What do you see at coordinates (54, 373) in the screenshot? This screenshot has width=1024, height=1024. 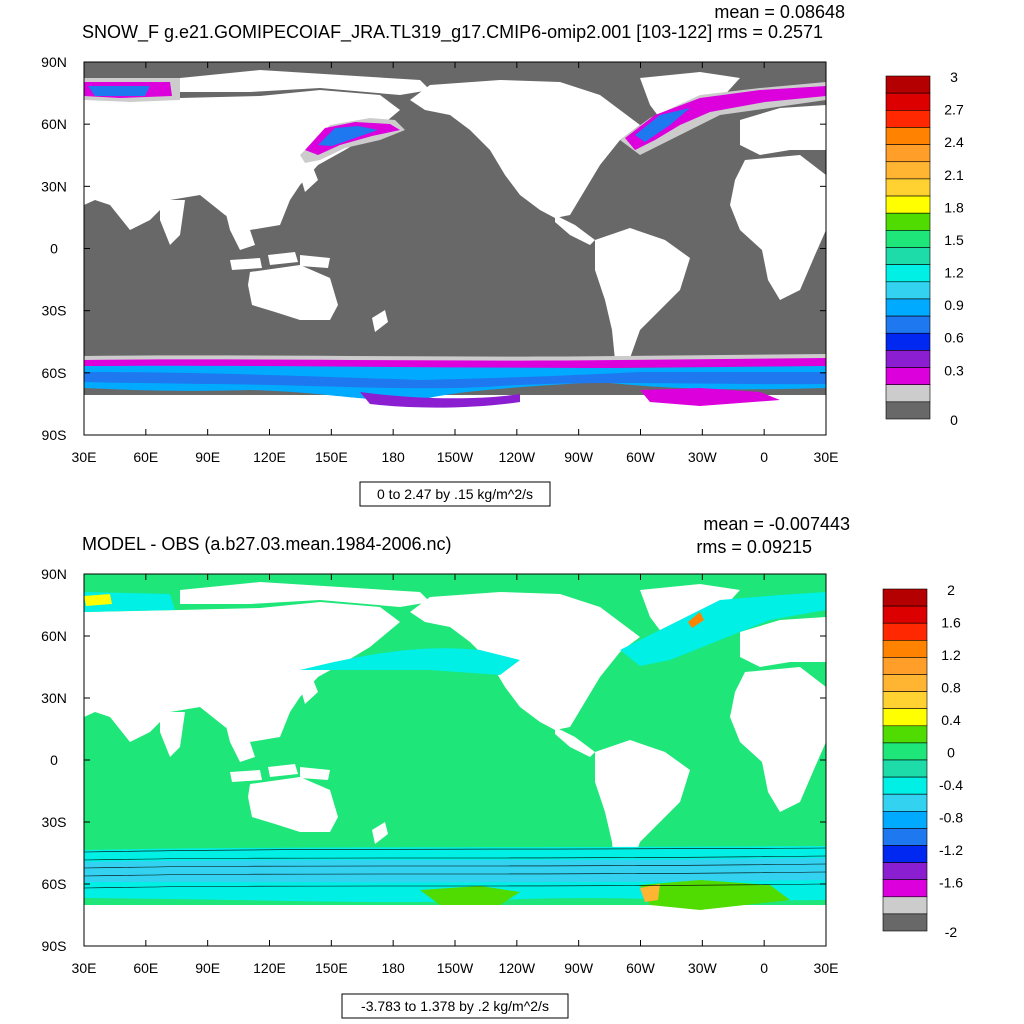 I see `y-tick-label: 60S` at bounding box center [54, 373].